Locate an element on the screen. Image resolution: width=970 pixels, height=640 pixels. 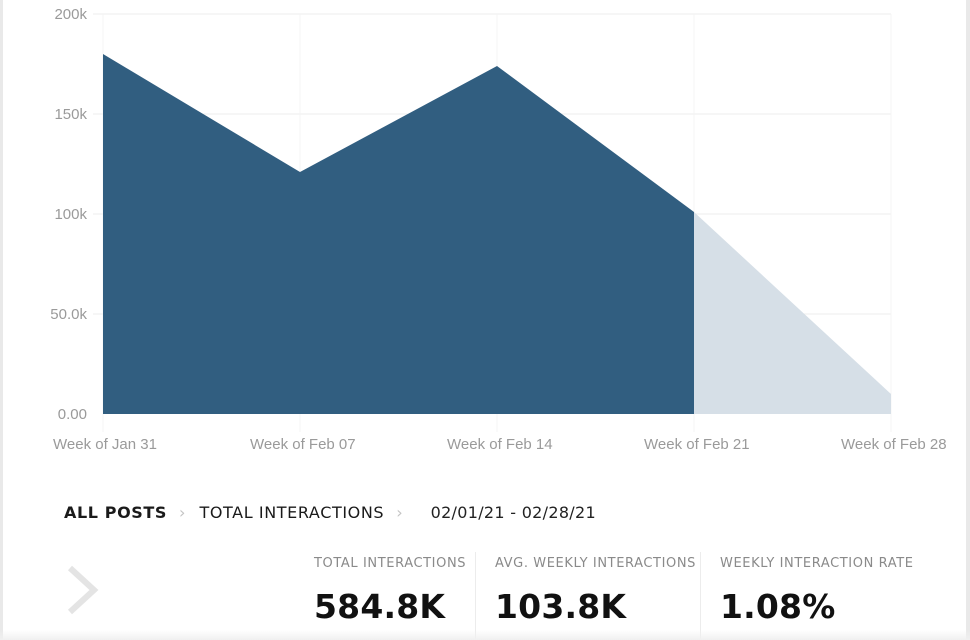
stat-label: TOTAL INTERACTIONS is located at coordinates (390, 563).